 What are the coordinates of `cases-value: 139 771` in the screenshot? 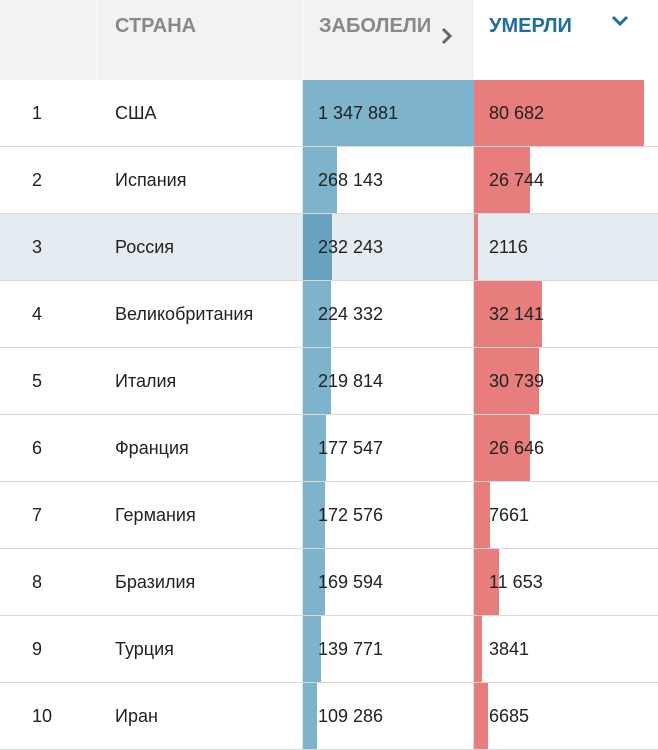 It's located at (351, 649).